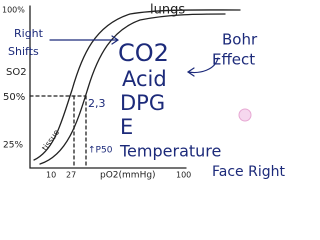 This screenshot has width=320, height=240. What do you see at coordinates (143, 53) in the screenshot?
I see `factor: CO2` at bounding box center [143, 53].